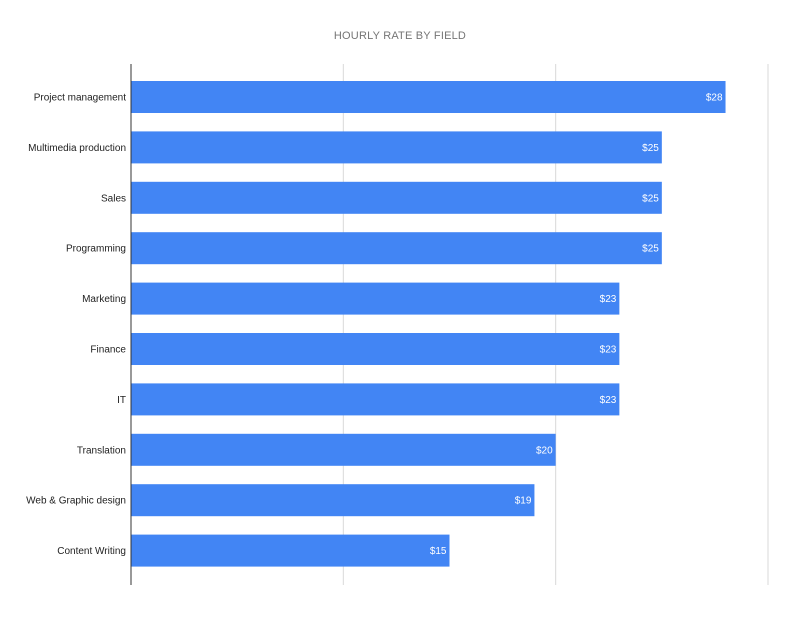 The image size is (800, 631). Describe the element at coordinates (438, 551) in the screenshot. I see `data-label: $15` at that location.